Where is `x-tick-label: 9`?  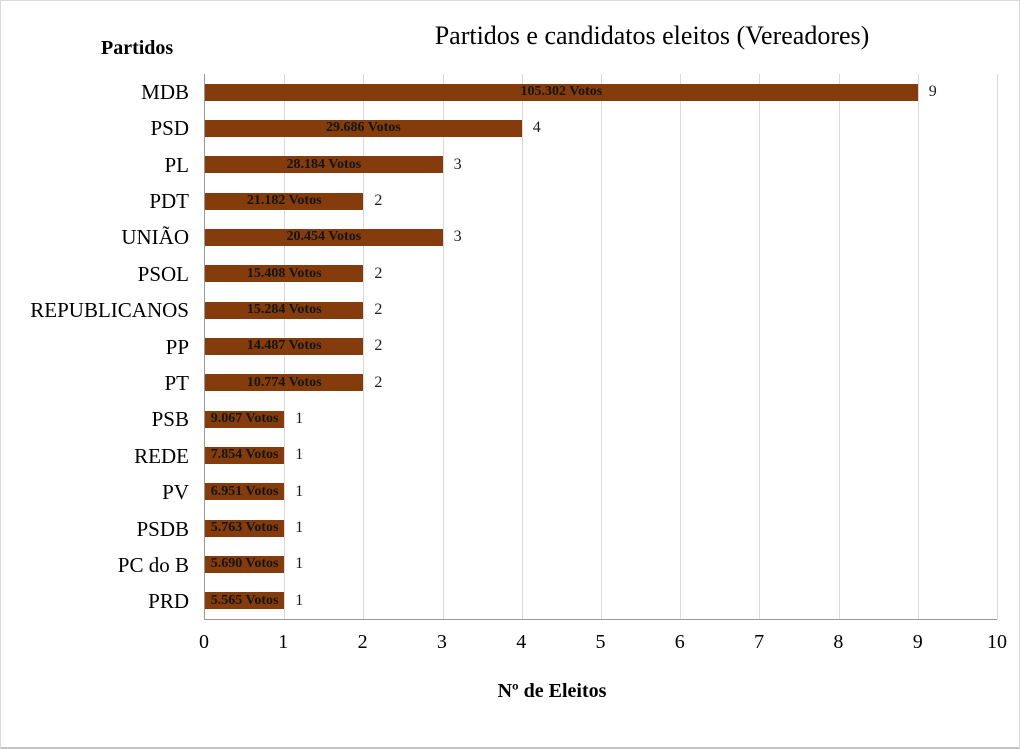 x-tick-label: 9 is located at coordinates (917, 642).